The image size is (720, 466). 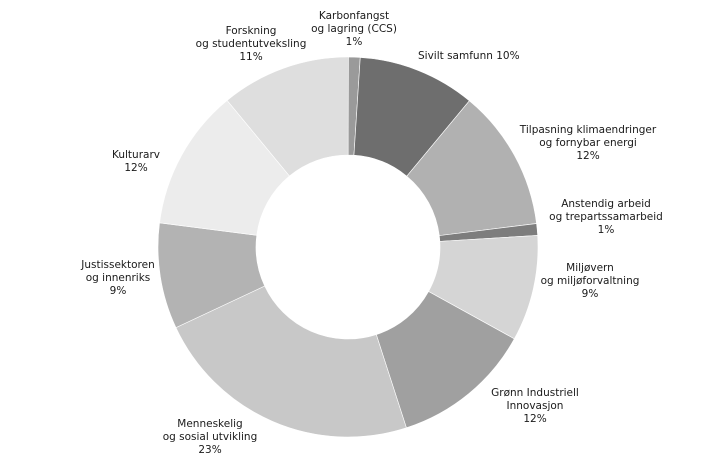 I want to click on slice-label-6: Grønn Industriell Innovasjon 12%, so click(x=535, y=406).